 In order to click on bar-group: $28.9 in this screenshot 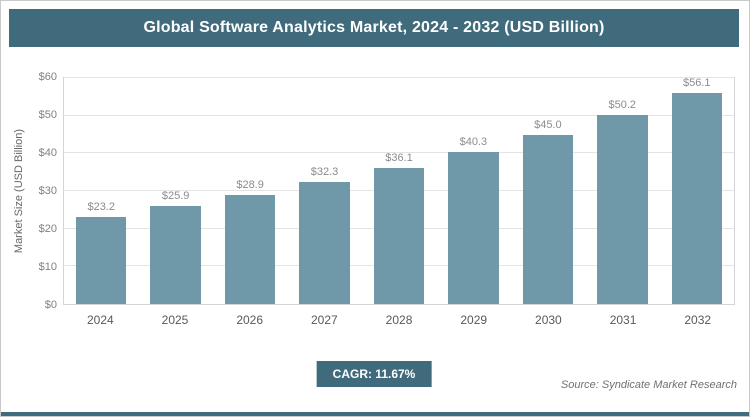, I will do `click(250, 191)`.